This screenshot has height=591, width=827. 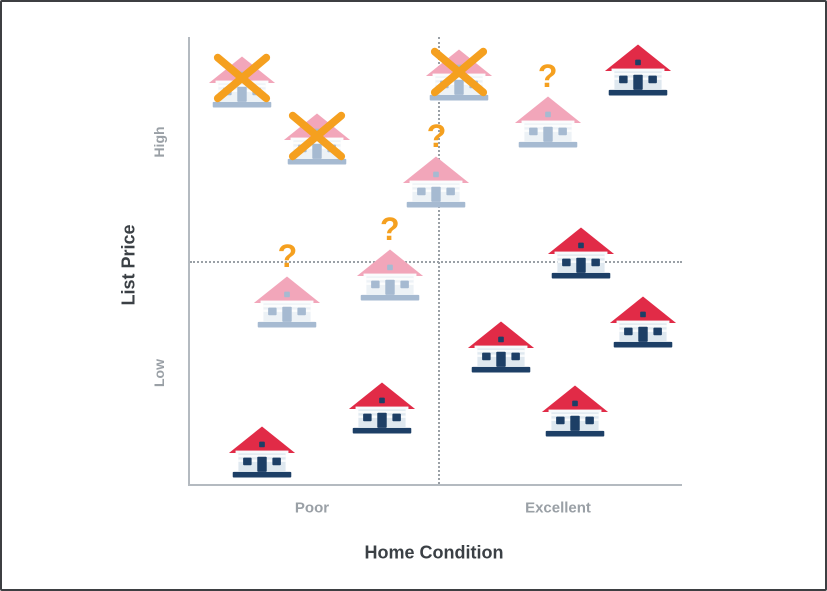 I want to click on horizontal-midline, so click(x=436, y=262).